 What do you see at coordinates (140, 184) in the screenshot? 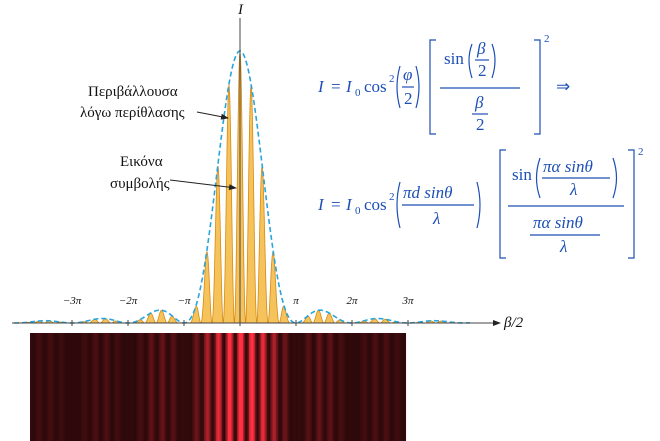
I see `annotation: συμβολής` at bounding box center [140, 184].